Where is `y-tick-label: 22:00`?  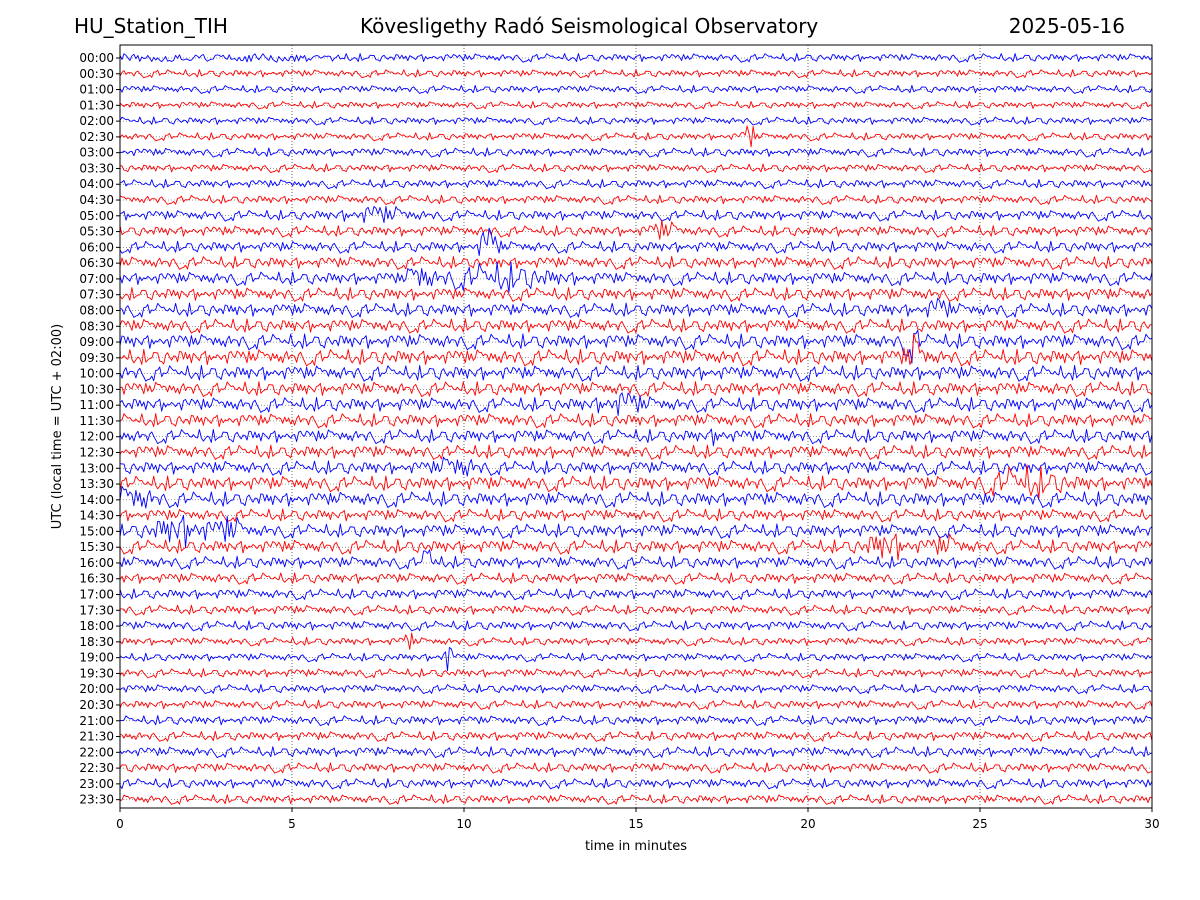
y-tick-label: 22:00 is located at coordinates (96, 752).